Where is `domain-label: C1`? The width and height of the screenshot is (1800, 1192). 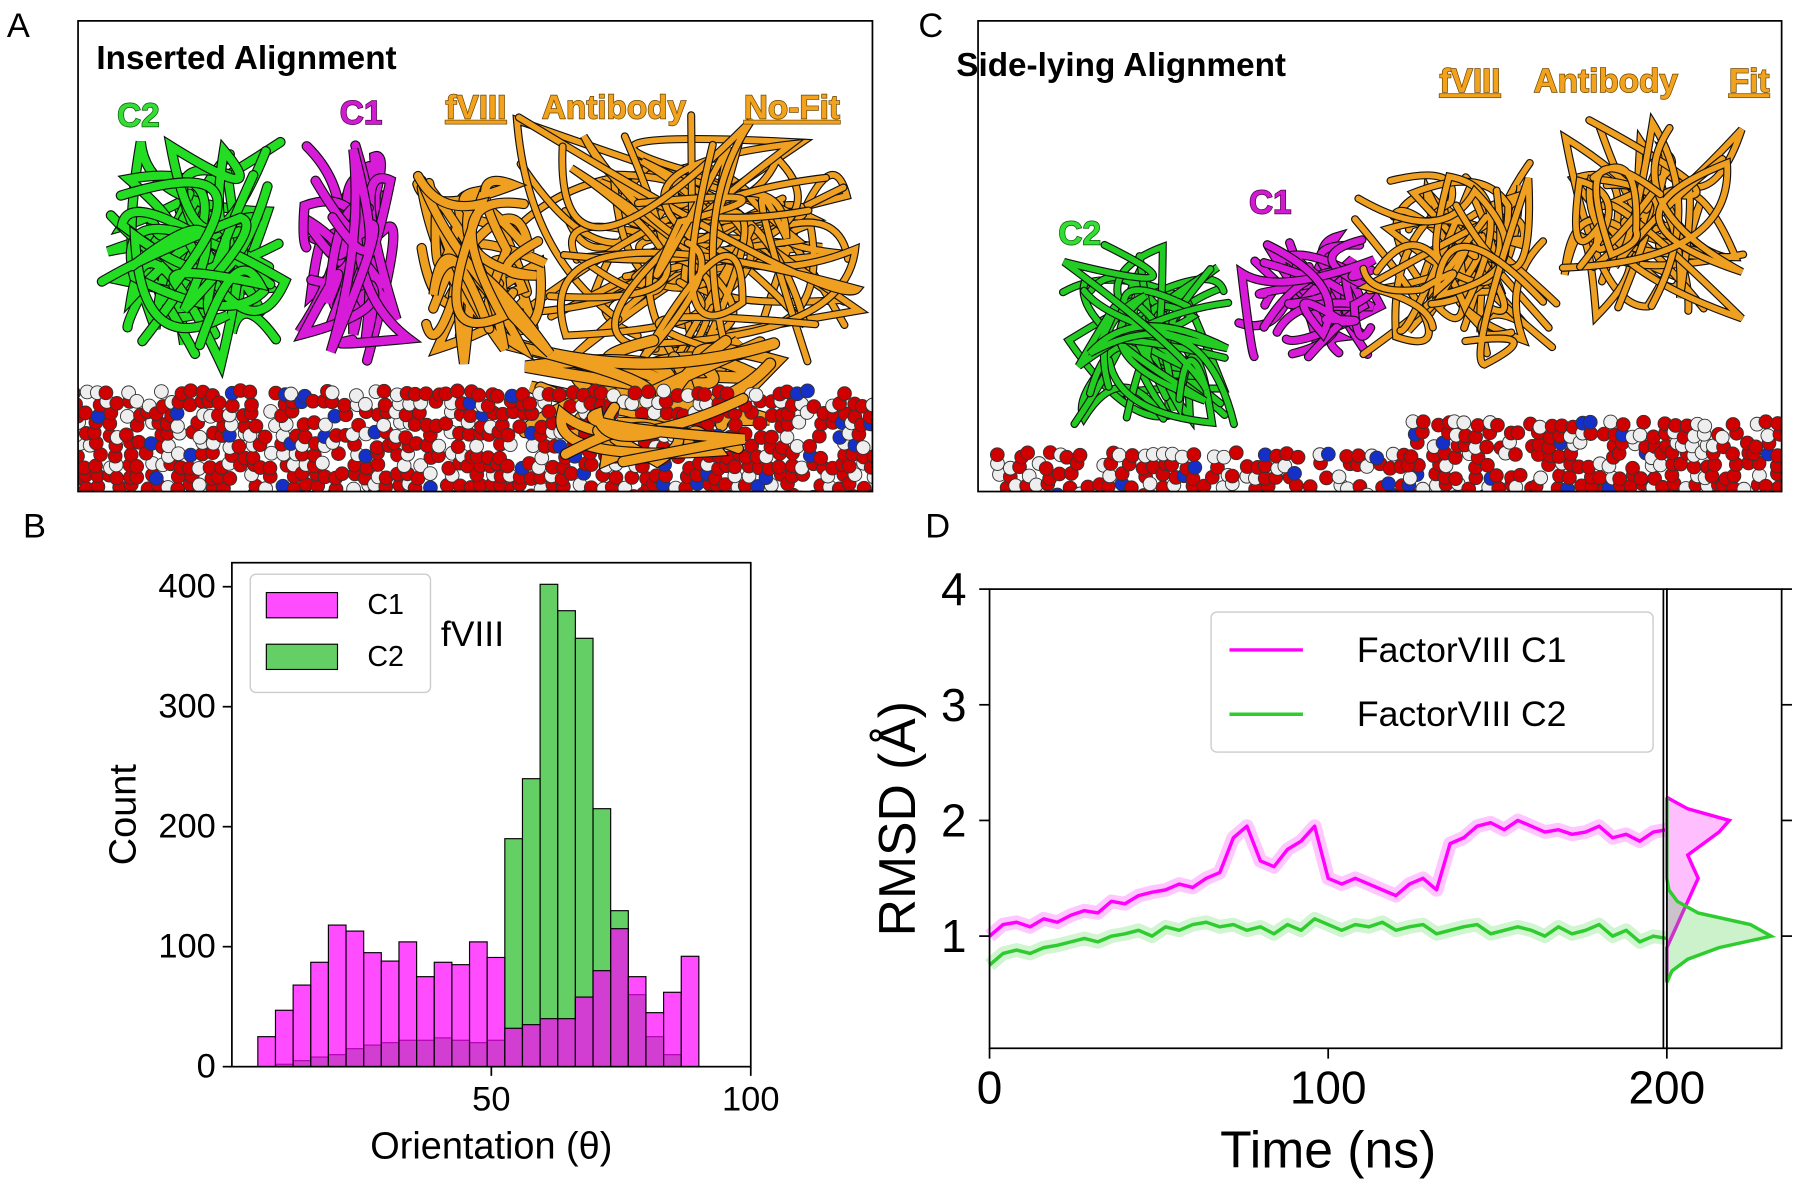 domain-label: C1 is located at coordinates (361, 113).